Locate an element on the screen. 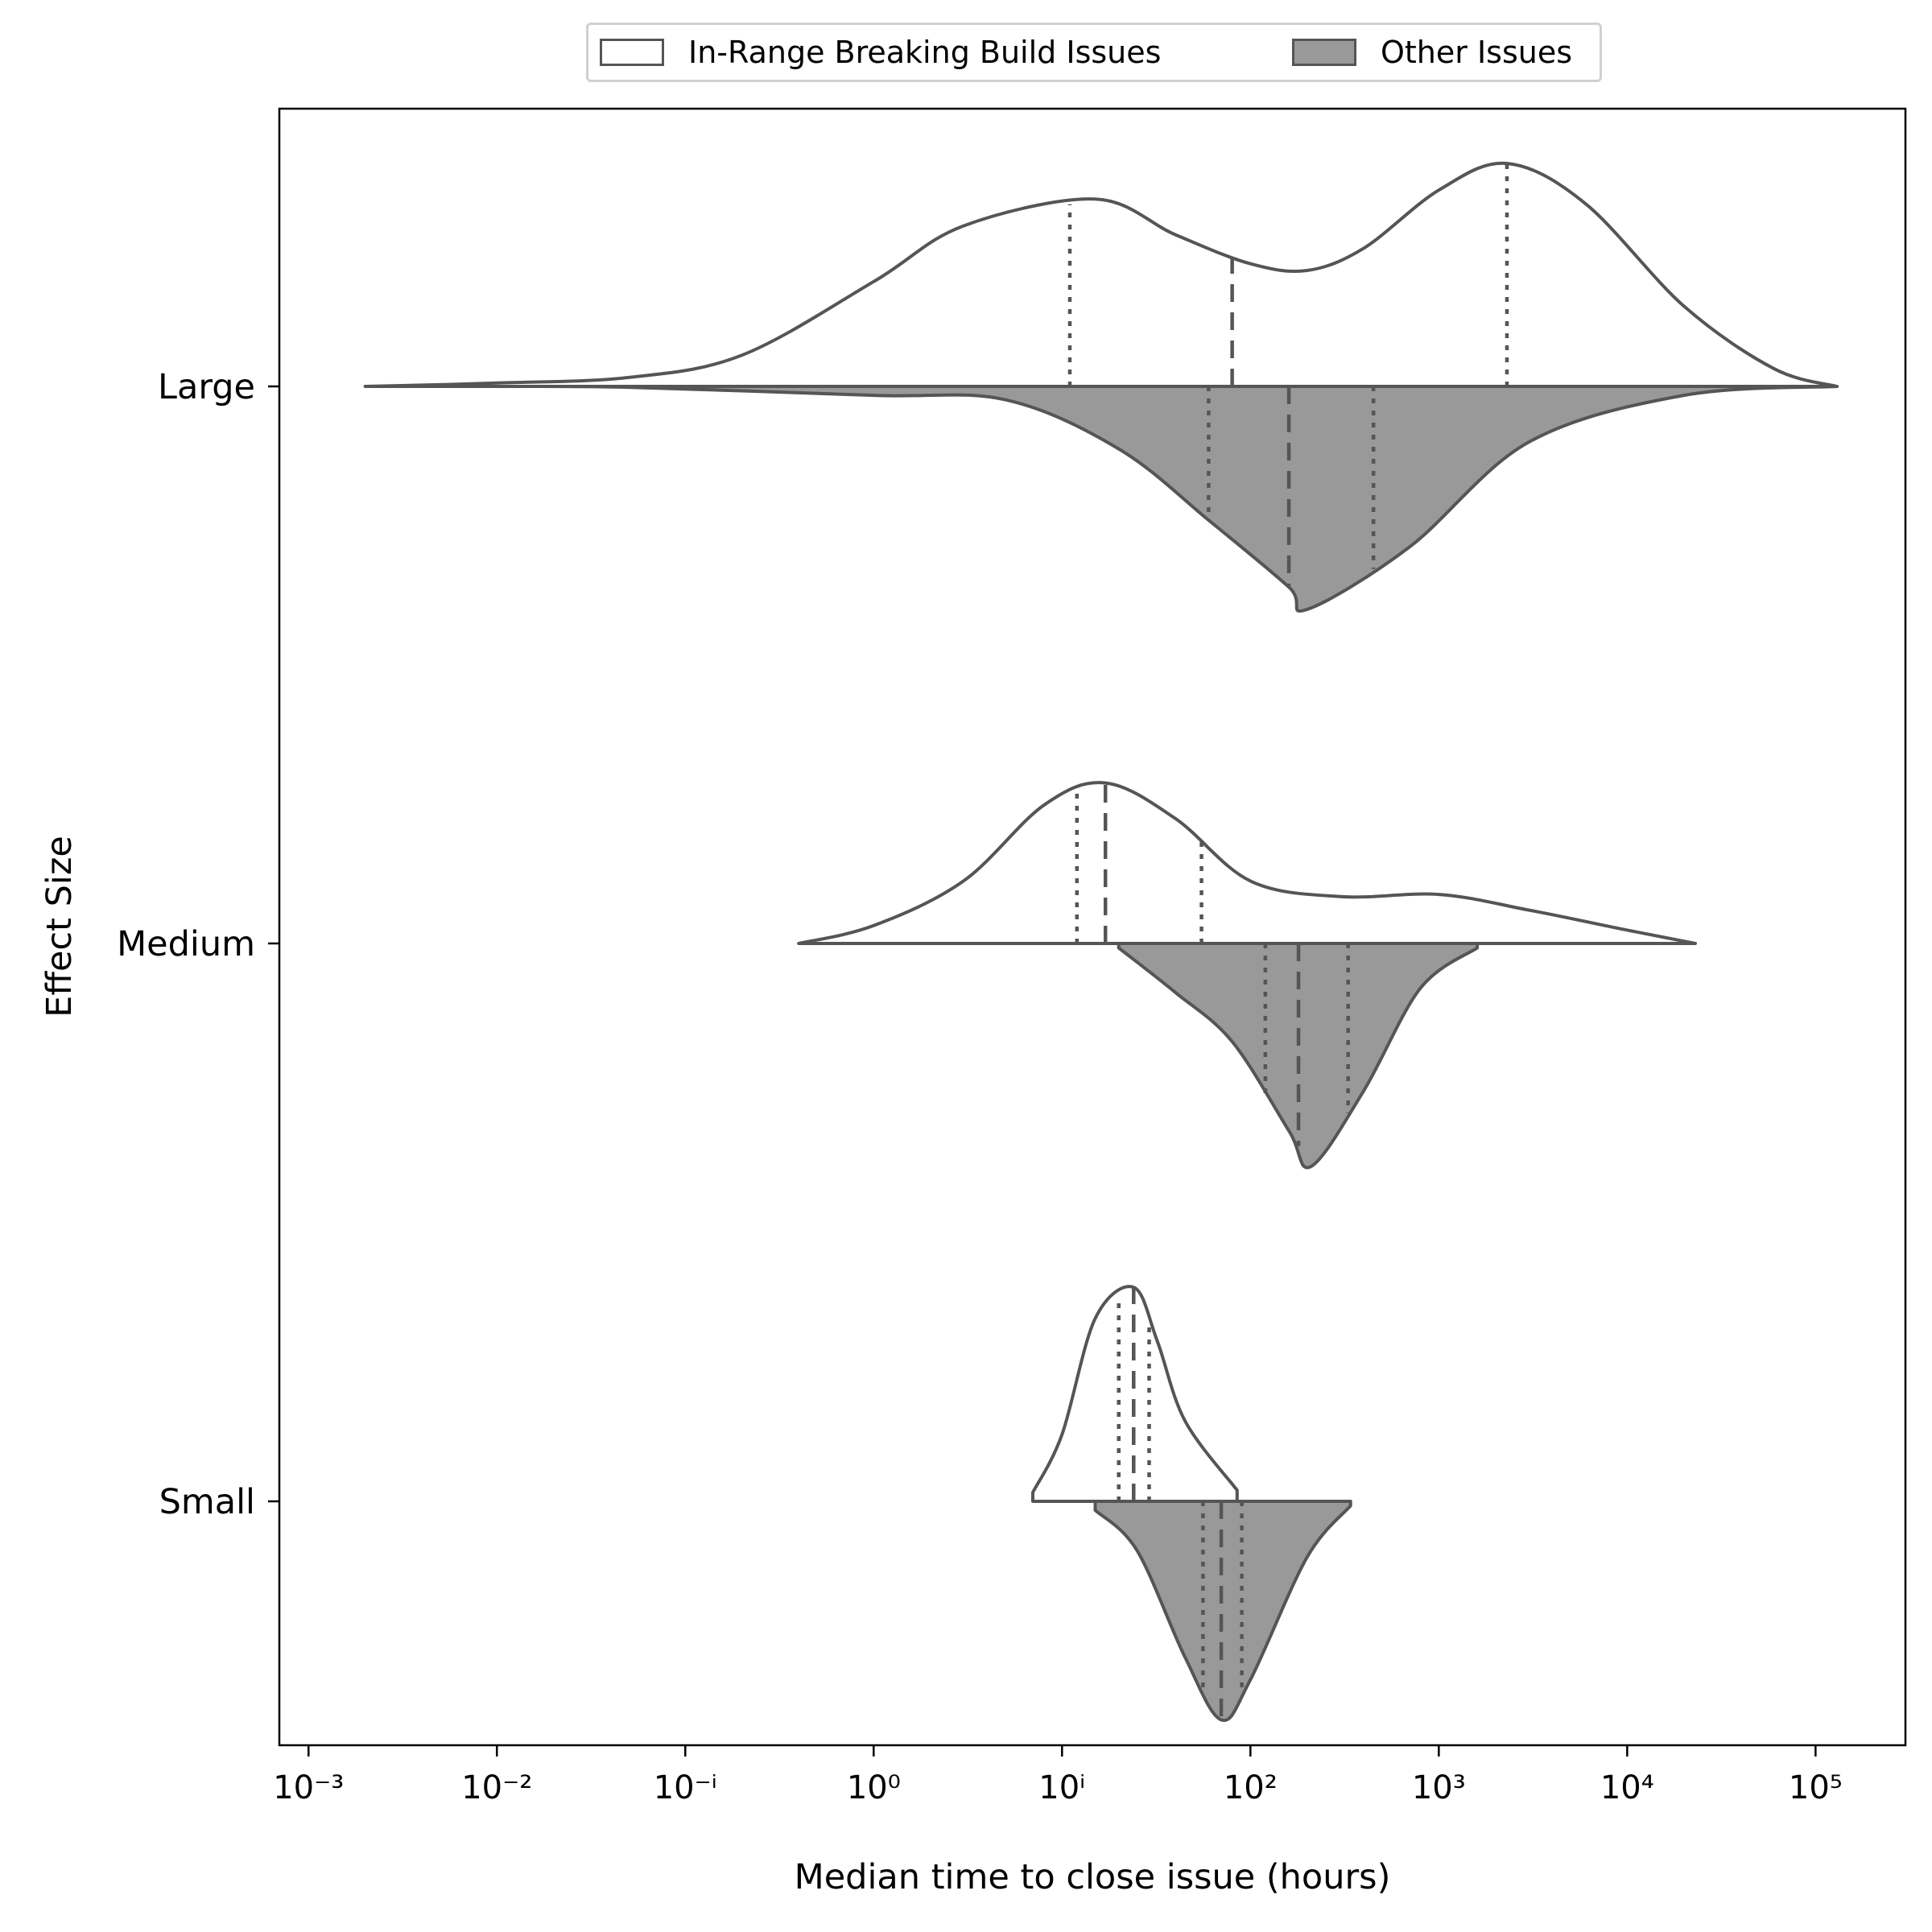 This screenshot has height=1932, width=1932. y-tick-label-small: Small is located at coordinates (207, 1502).